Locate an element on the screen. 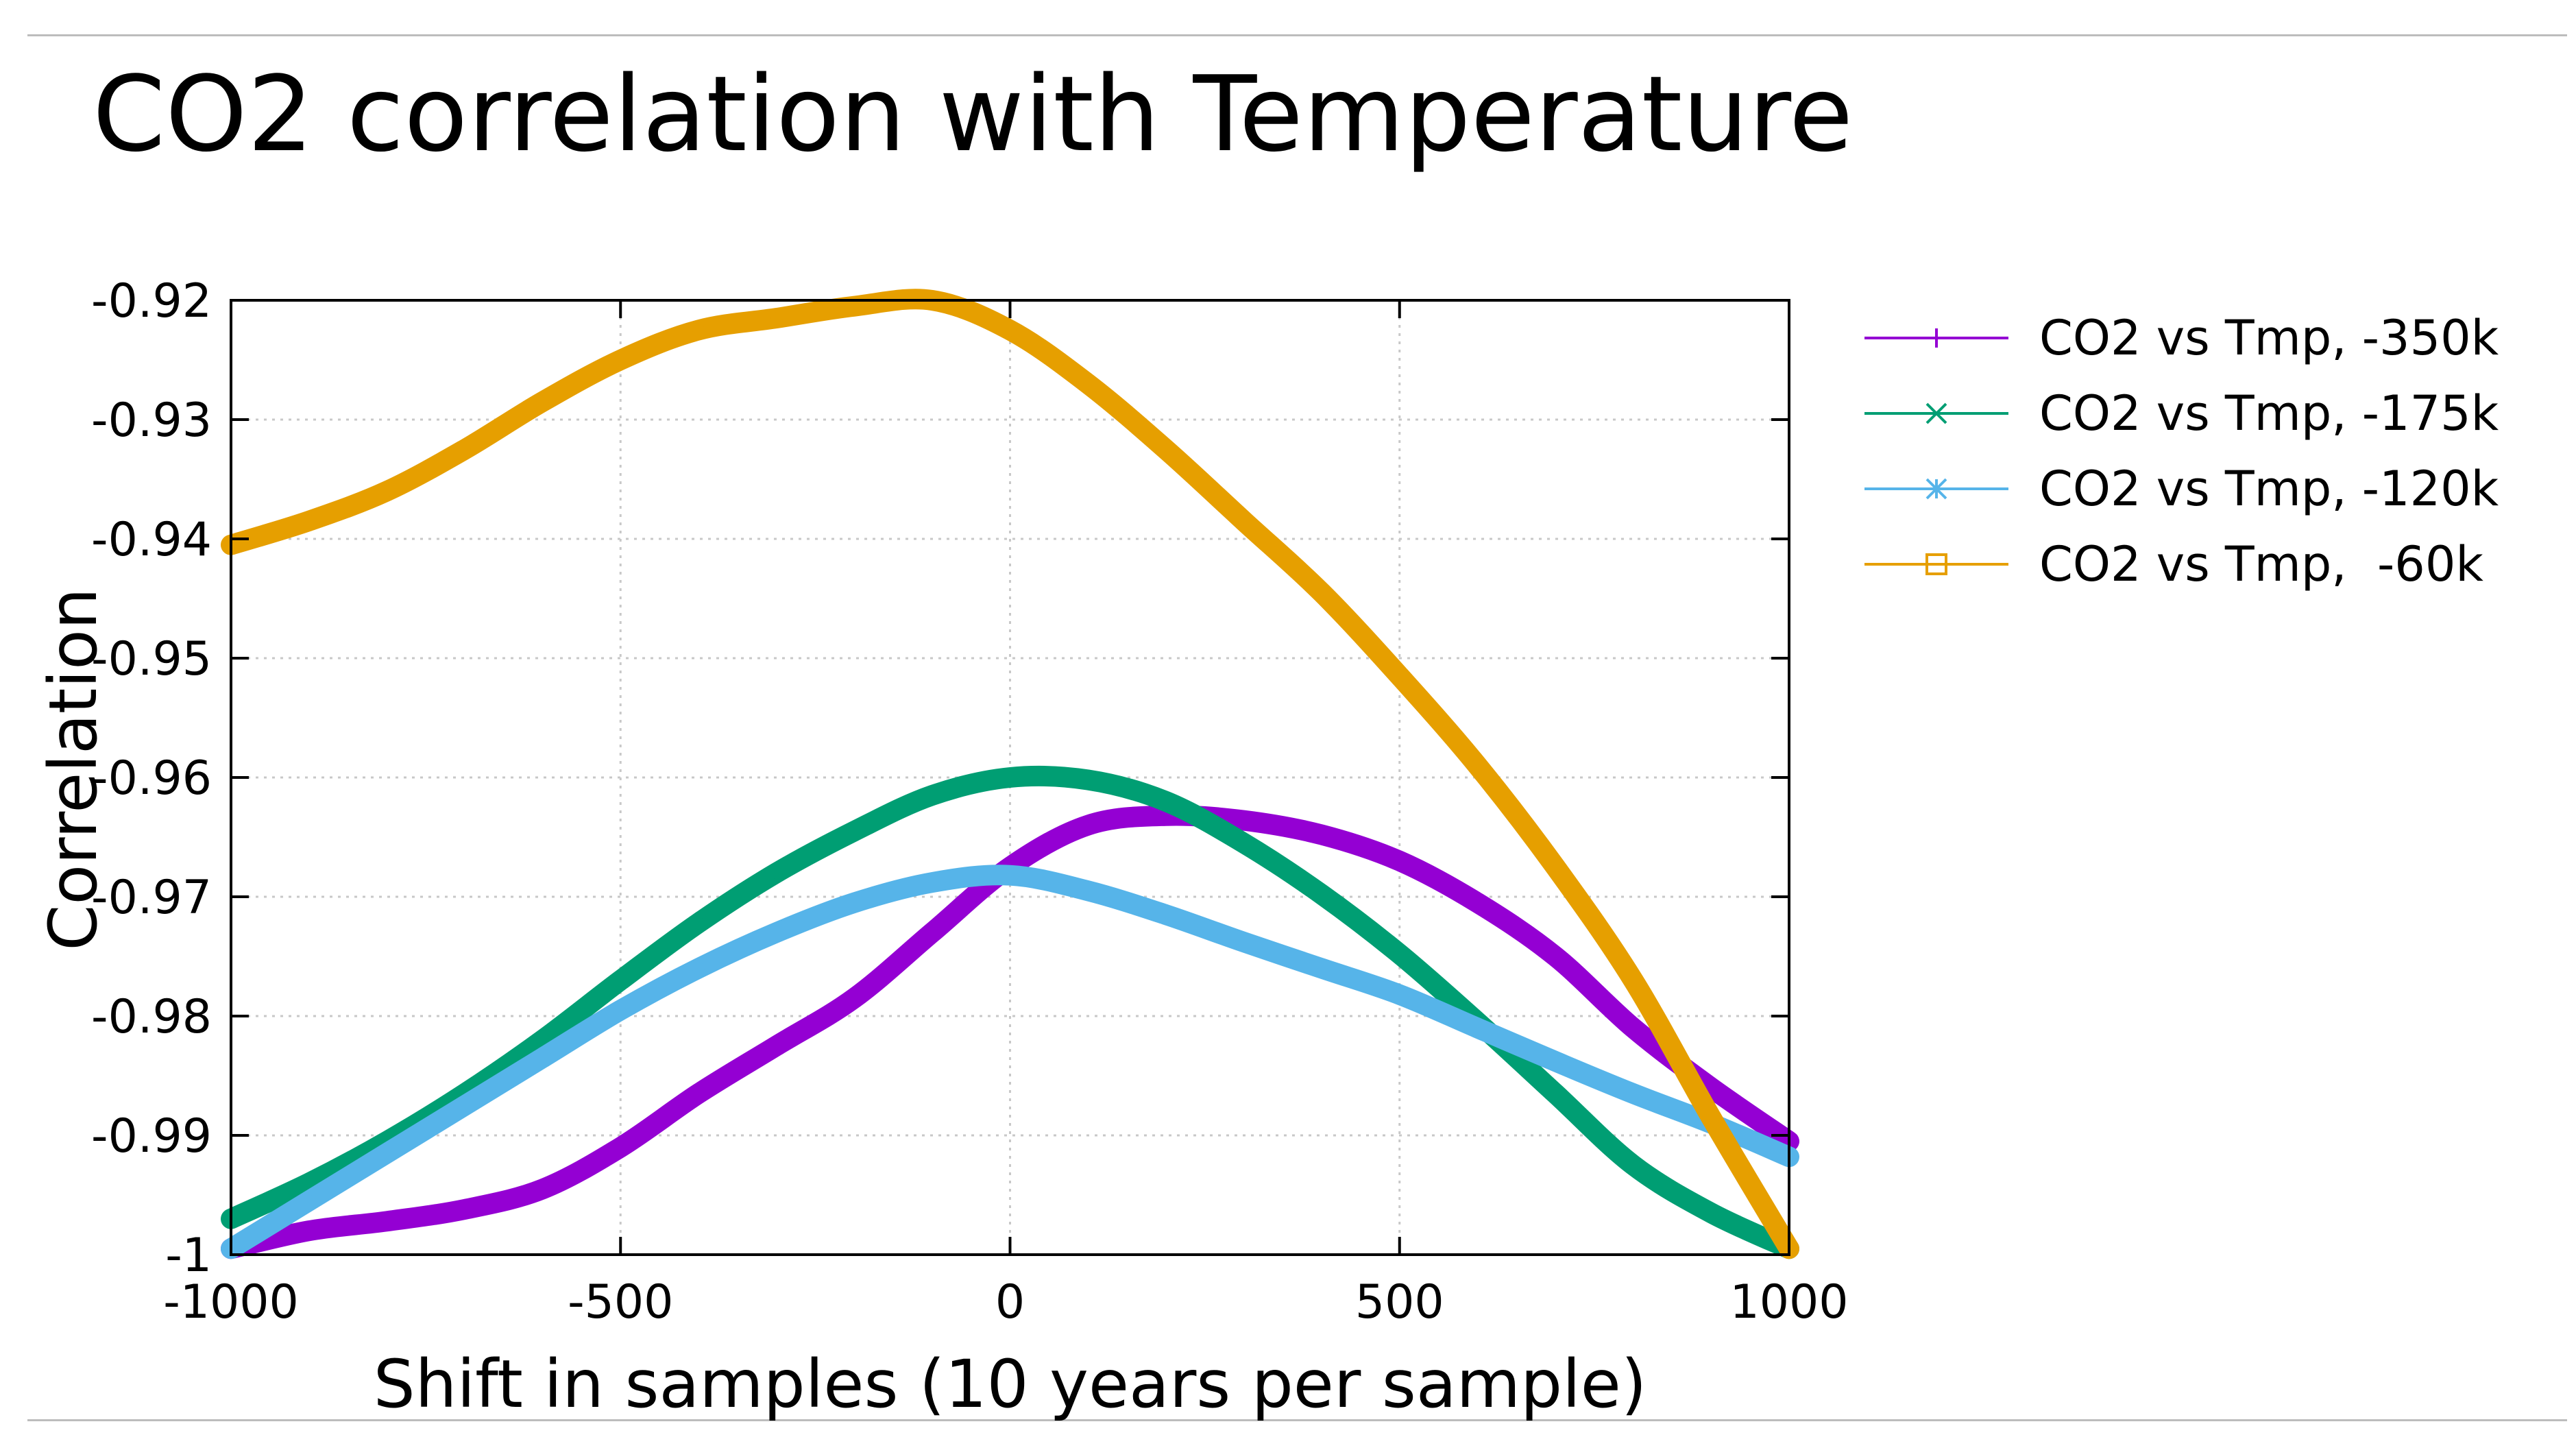 Image resolution: width=2576 pixels, height=1448 pixels. legend-label: CO2 vs Tmp, -175k is located at coordinates (2269, 413).